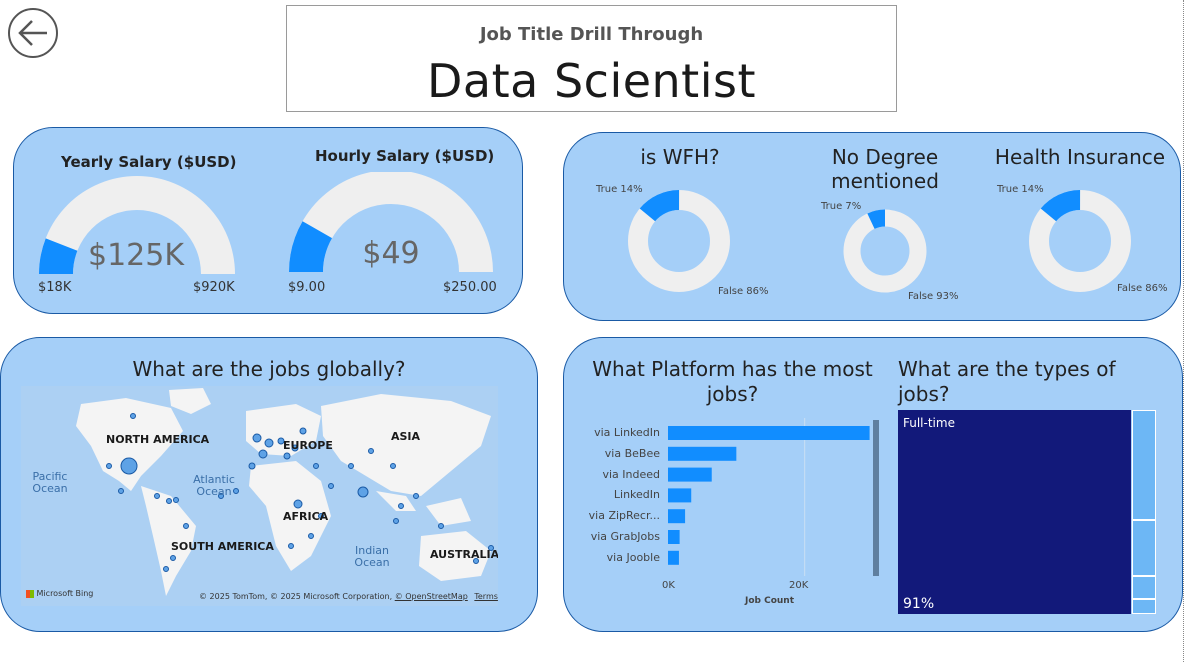 This screenshot has width=1185, height=662. What do you see at coordinates (841, 206) in the screenshot?
I see `no-degree-true-label: True 7%` at bounding box center [841, 206].